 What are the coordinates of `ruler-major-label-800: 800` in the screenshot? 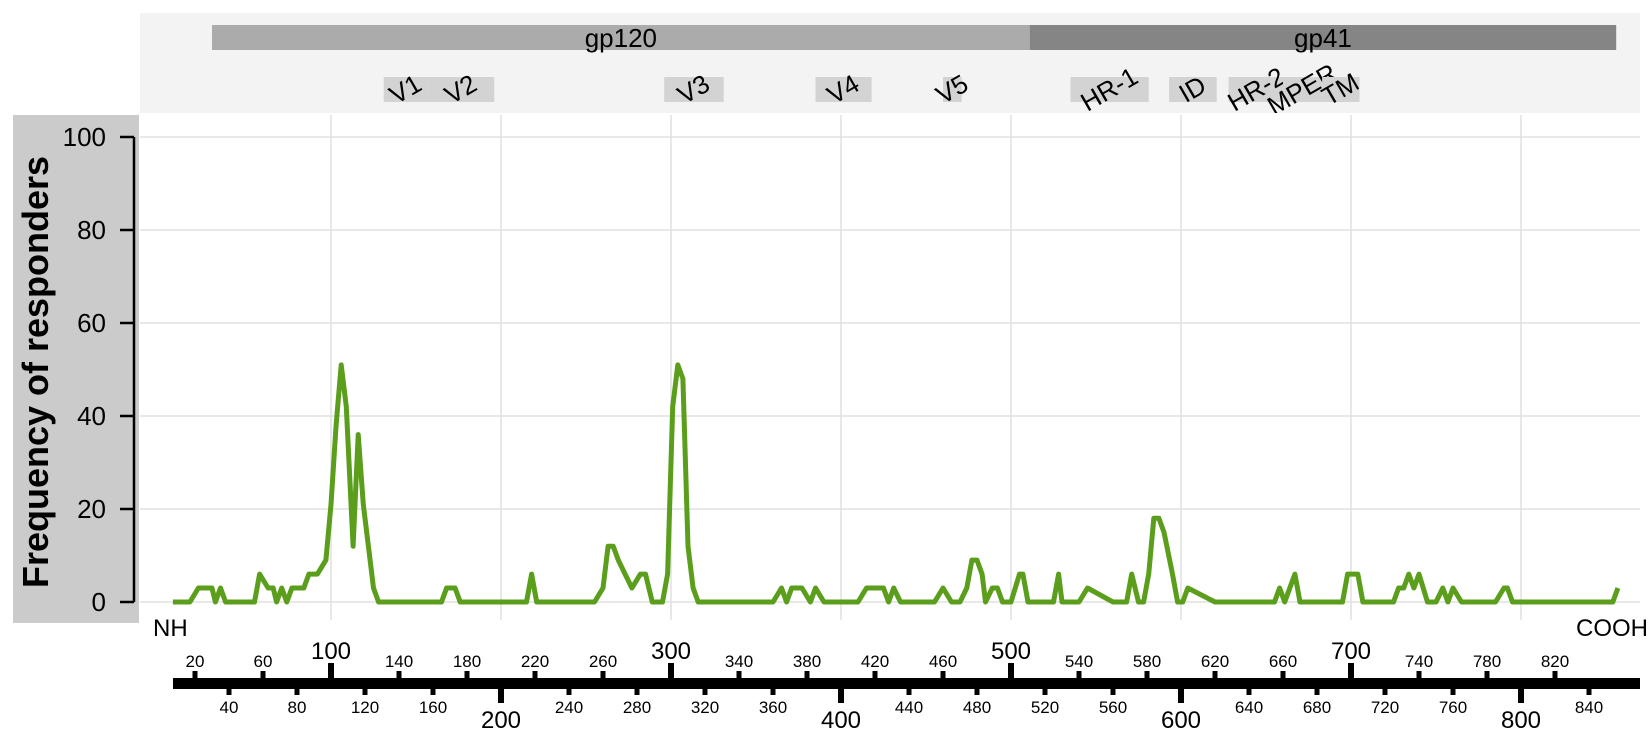 It's located at (1521, 720).